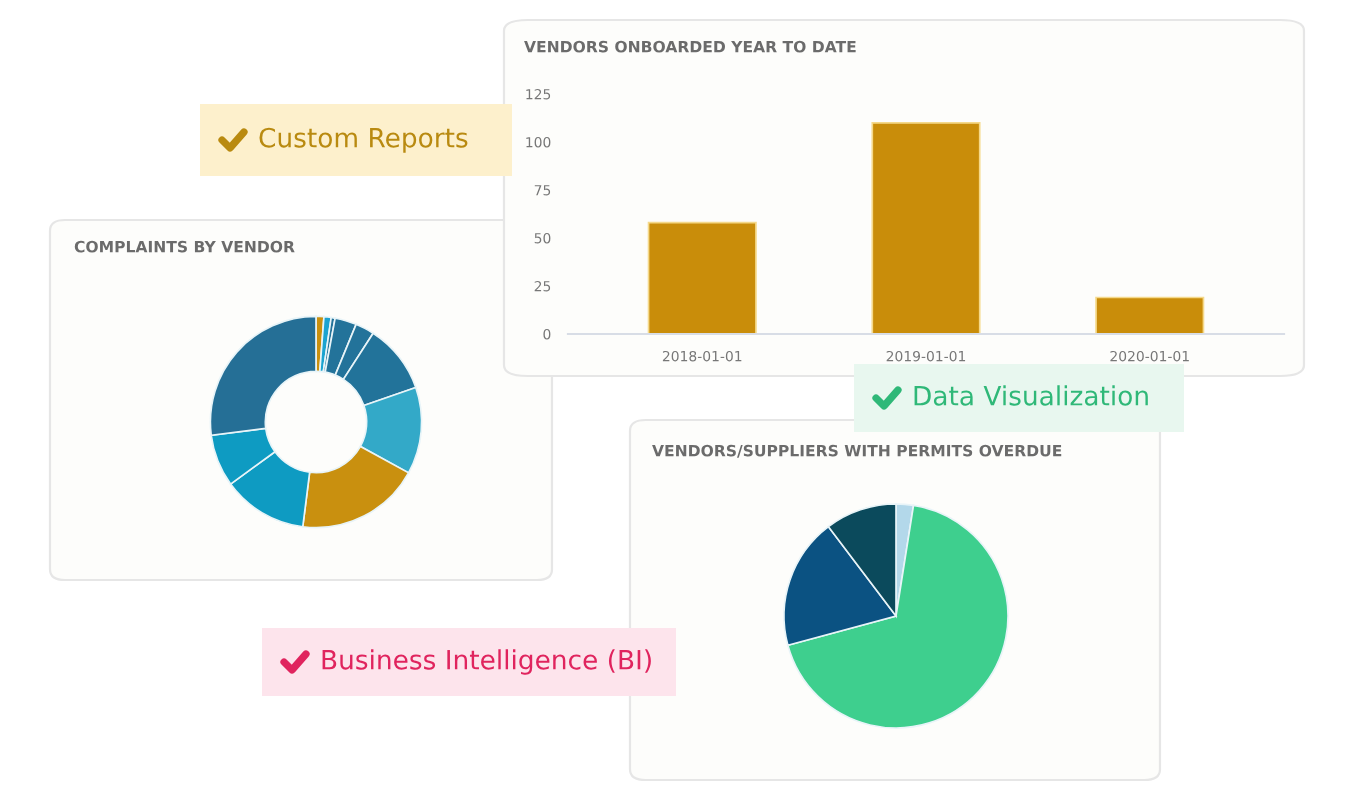 The image size is (1356, 806). What do you see at coordinates (486, 662) in the screenshot?
I see `text: Business Intelligence (BI)` at bounding box center [486, 662].